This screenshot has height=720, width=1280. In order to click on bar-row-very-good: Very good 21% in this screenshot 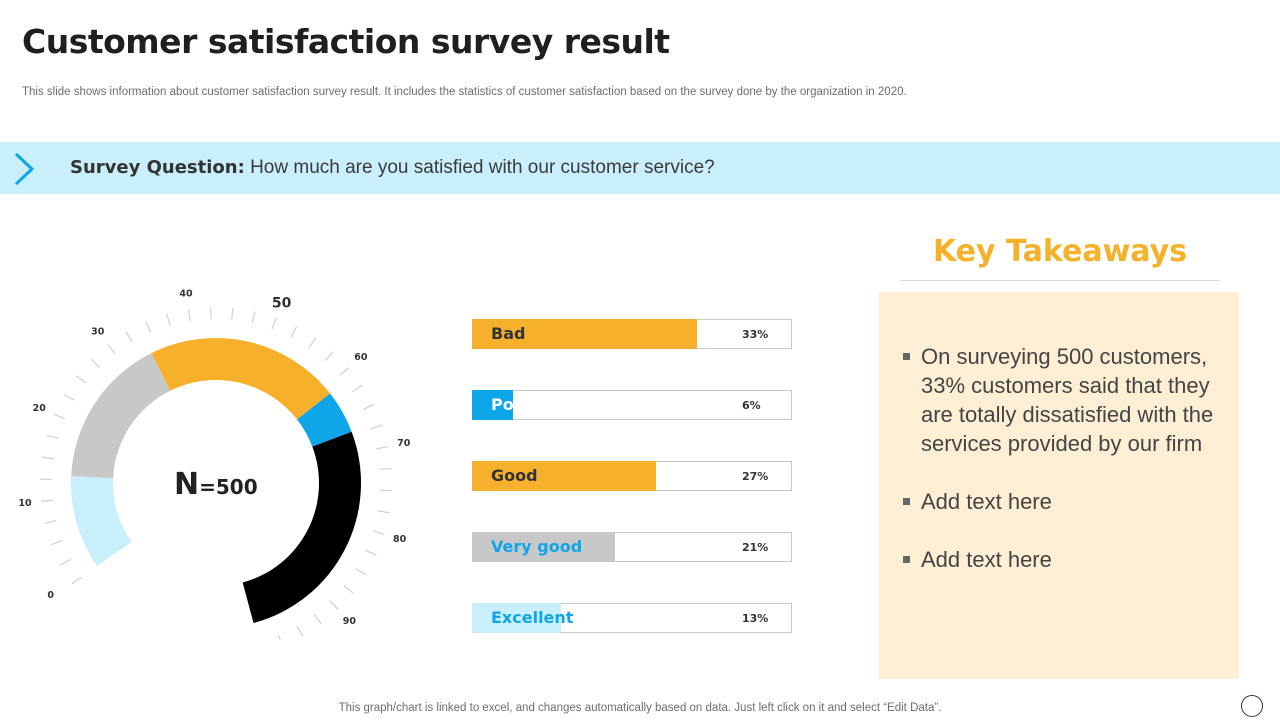, I will do `click(632, 547)`.